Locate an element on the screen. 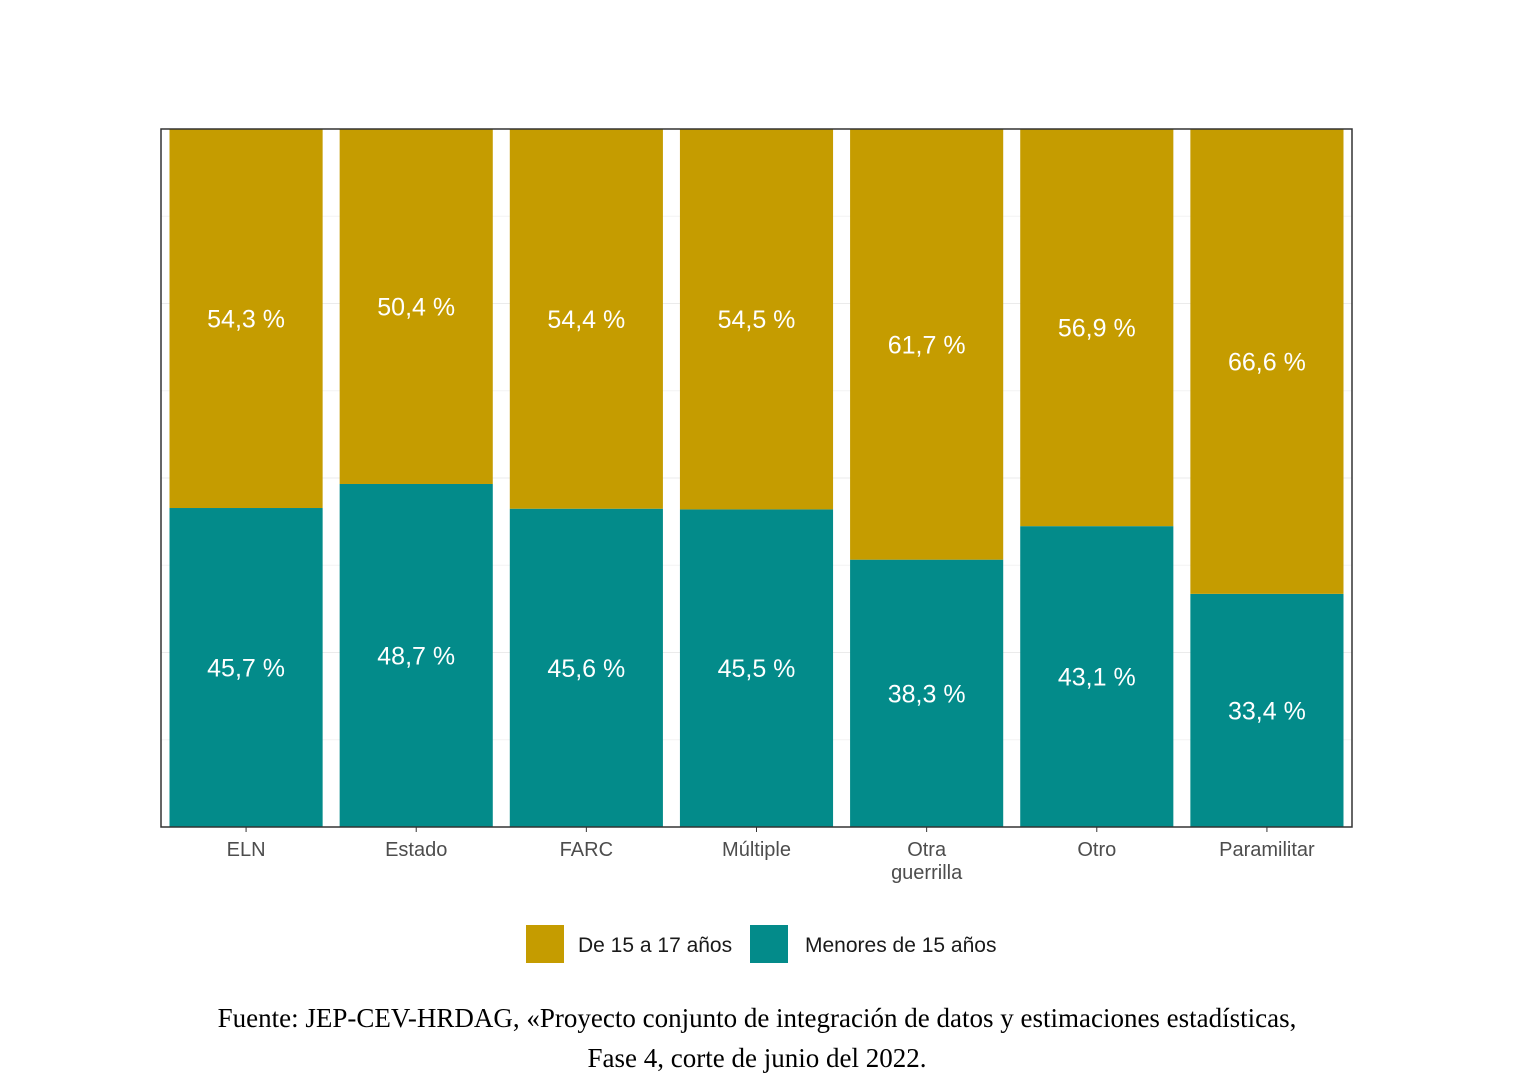 Image resolution: width=1514 pixels, height=1092 pixels. data-label: 56,9 % is located at coordinates (1097, 329).